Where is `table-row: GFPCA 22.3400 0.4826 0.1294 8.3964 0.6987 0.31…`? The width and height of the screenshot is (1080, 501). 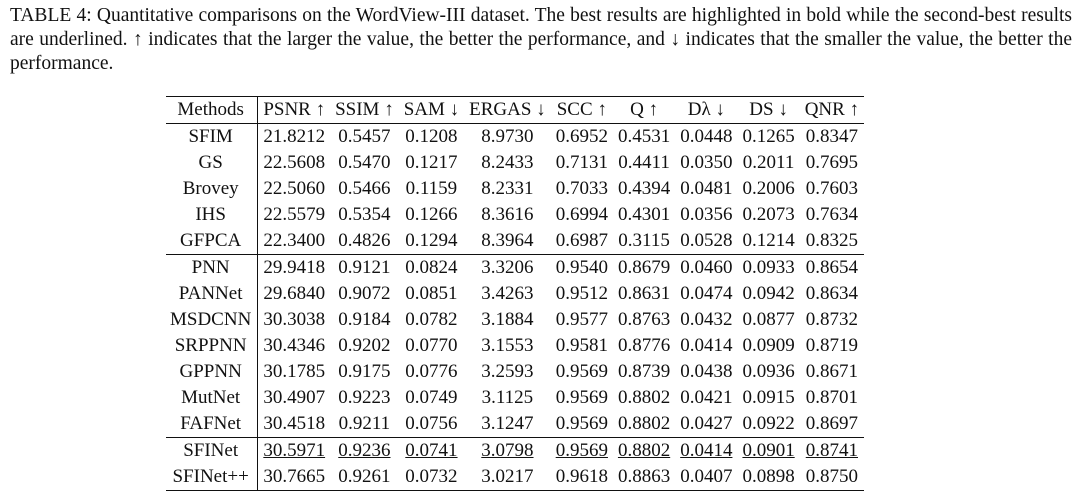
table-row: GFPCA 22.3400 0.4826 0.1294 8.3964 0.6987 0.31… is located at coordinates (515, 241).